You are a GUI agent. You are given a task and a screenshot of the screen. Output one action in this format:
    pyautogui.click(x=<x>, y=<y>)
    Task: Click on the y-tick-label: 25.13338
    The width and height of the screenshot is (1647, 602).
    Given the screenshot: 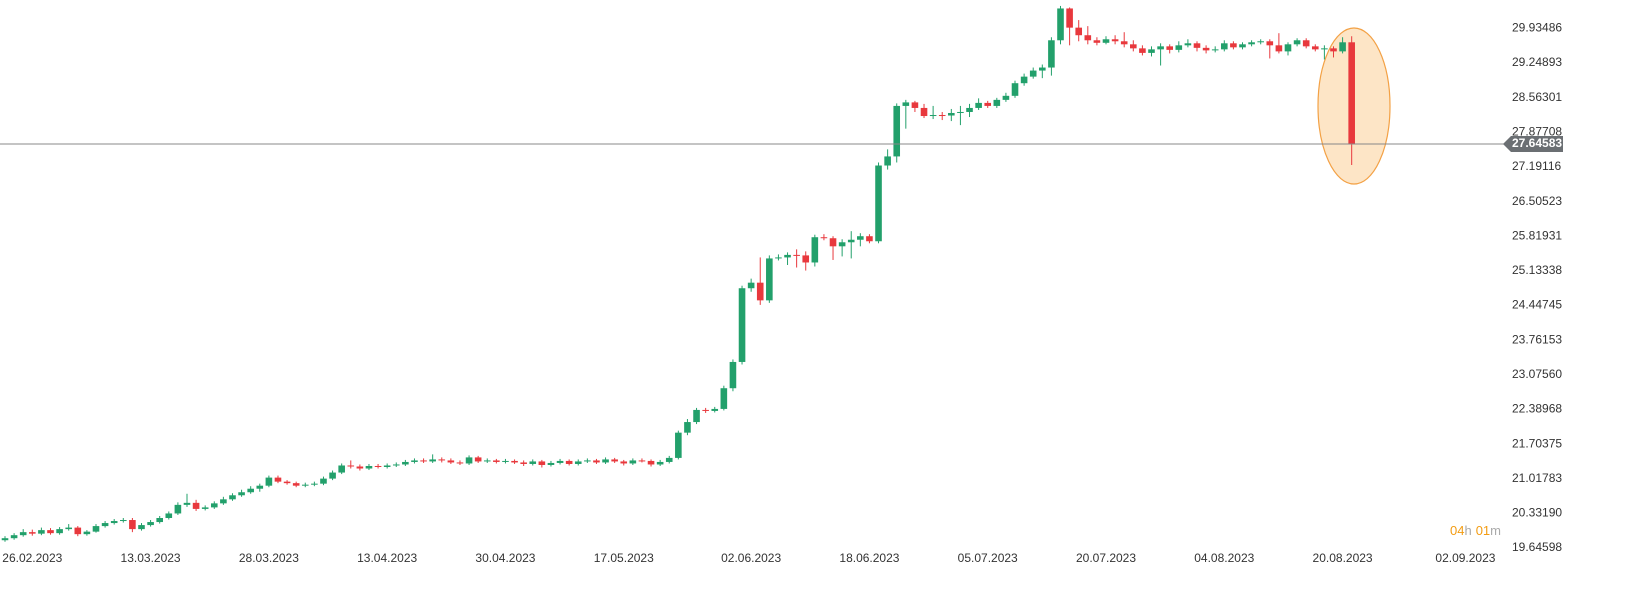 What is the action you would take?
    pyautogui.click(x=1537, y=270)
    